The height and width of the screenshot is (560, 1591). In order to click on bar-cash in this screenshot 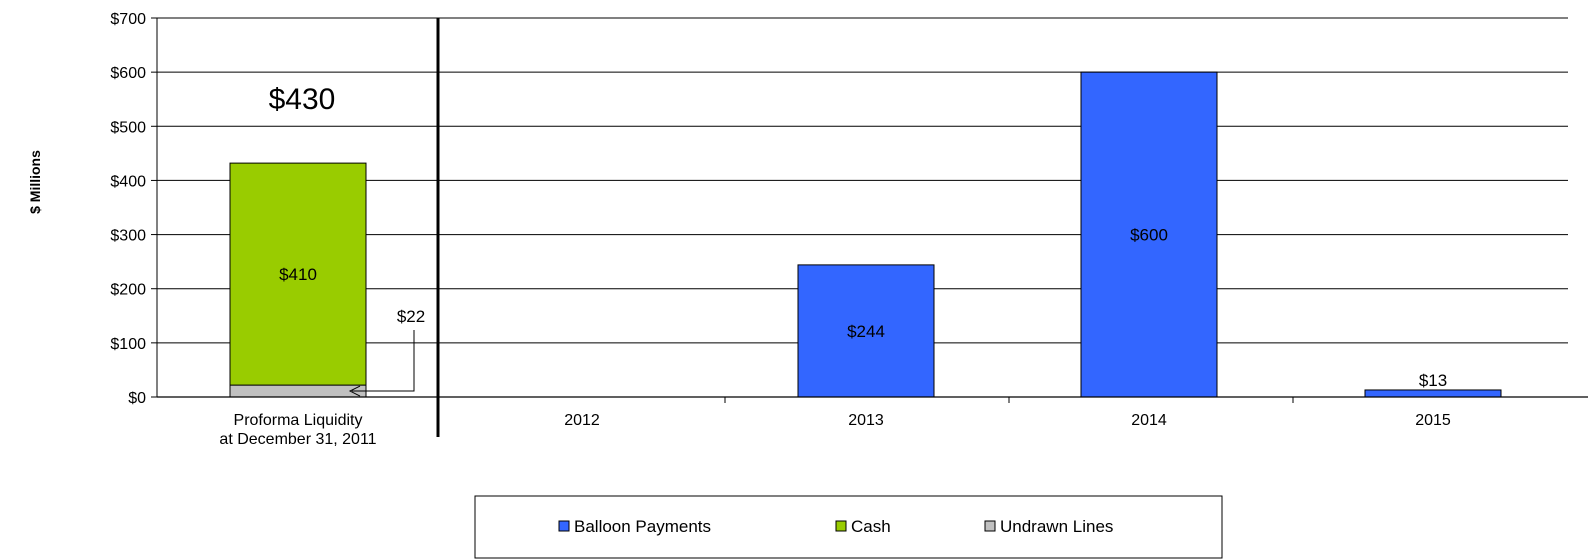, I will do `click(298, 274)`.